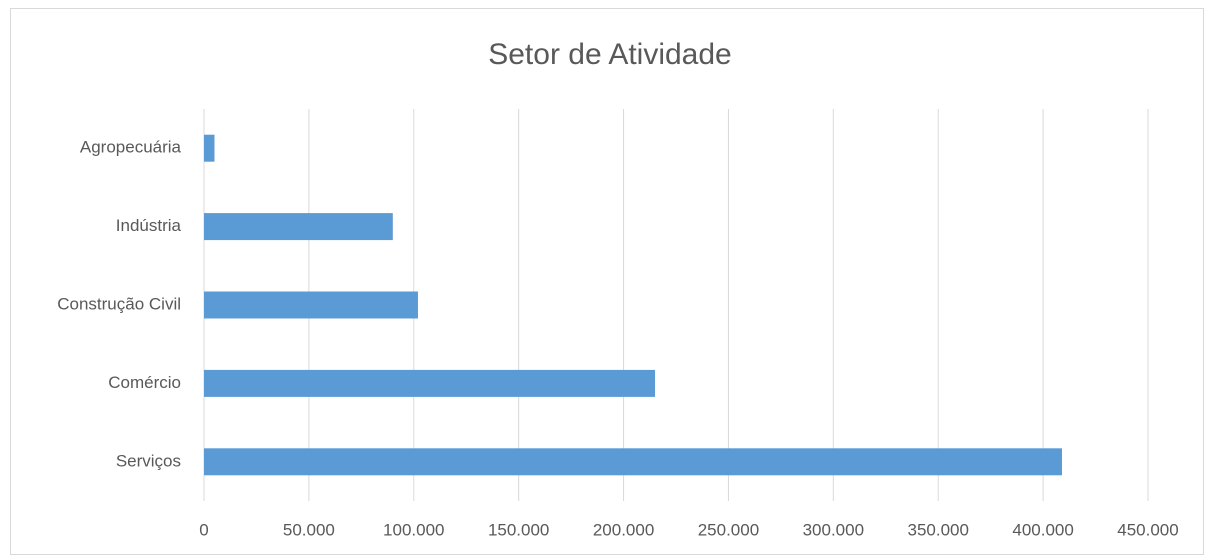 Image resolution: width=1205 pixels, height=556 pixels. I want to click on x-tick-label: 250.000, so click(728, 529).